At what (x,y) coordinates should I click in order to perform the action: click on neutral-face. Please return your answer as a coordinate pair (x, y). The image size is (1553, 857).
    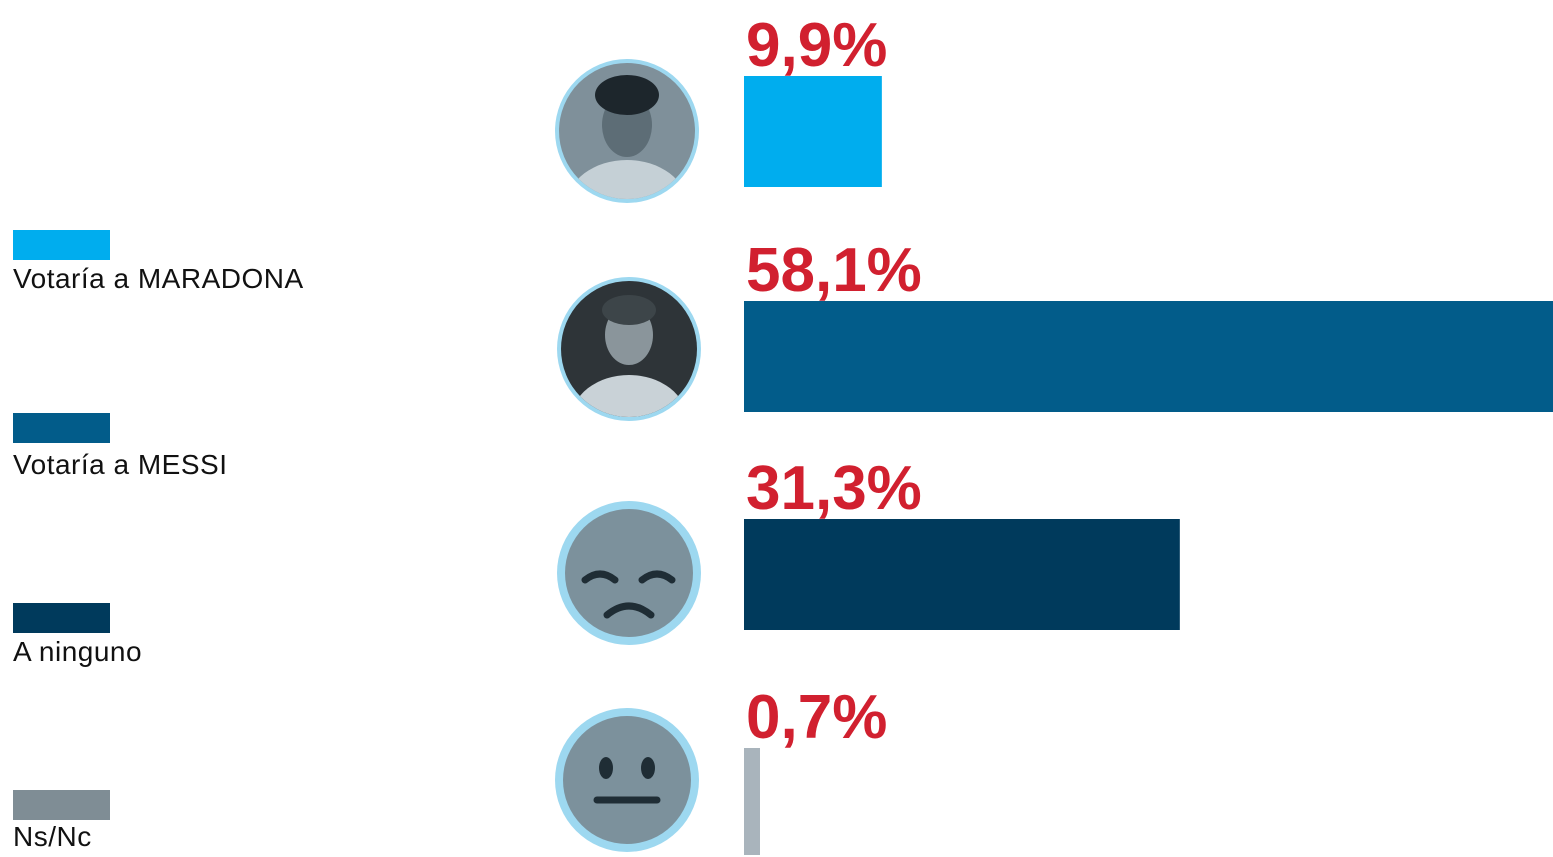
    Looking at the image, I should click on (627, 780).